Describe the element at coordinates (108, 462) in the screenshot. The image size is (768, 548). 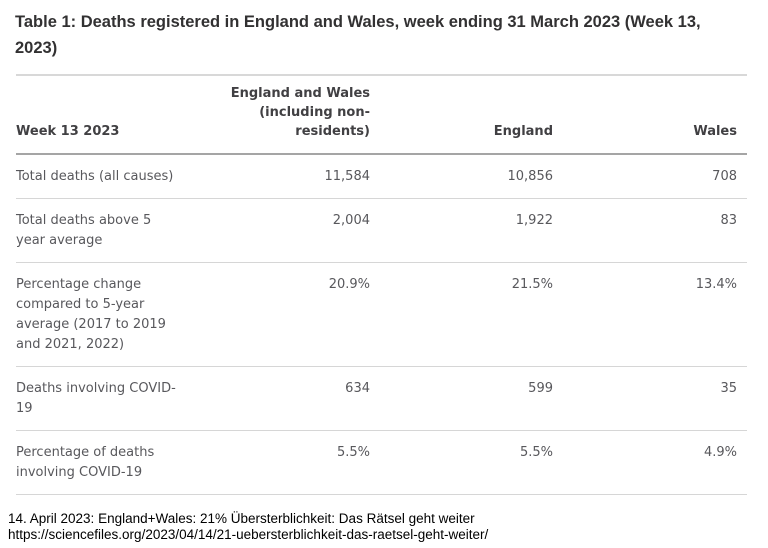
I see `row-label: Percentage of deaths involving COVID-19` at that location.